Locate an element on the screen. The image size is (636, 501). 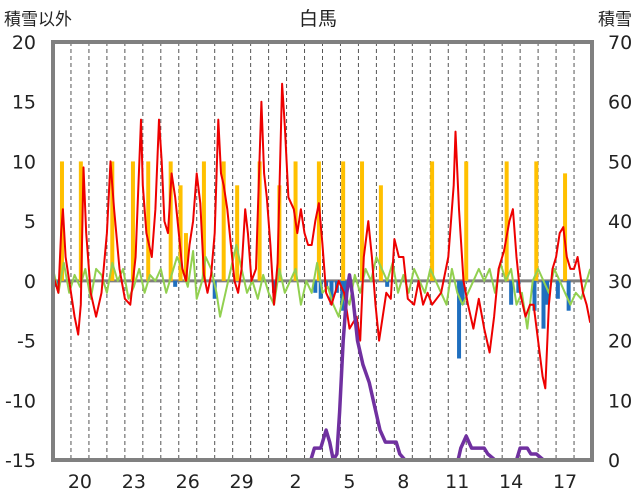
left-axis-tick-label: 20 is located at coordinates (24, 43).